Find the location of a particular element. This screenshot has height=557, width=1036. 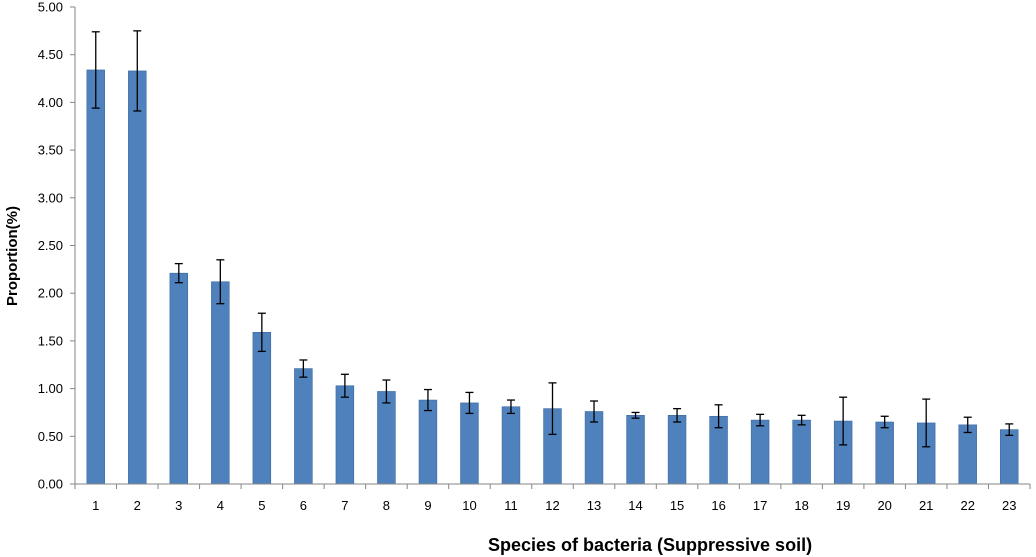

x-tick-label: 9 is located at coordinates (427, 505).